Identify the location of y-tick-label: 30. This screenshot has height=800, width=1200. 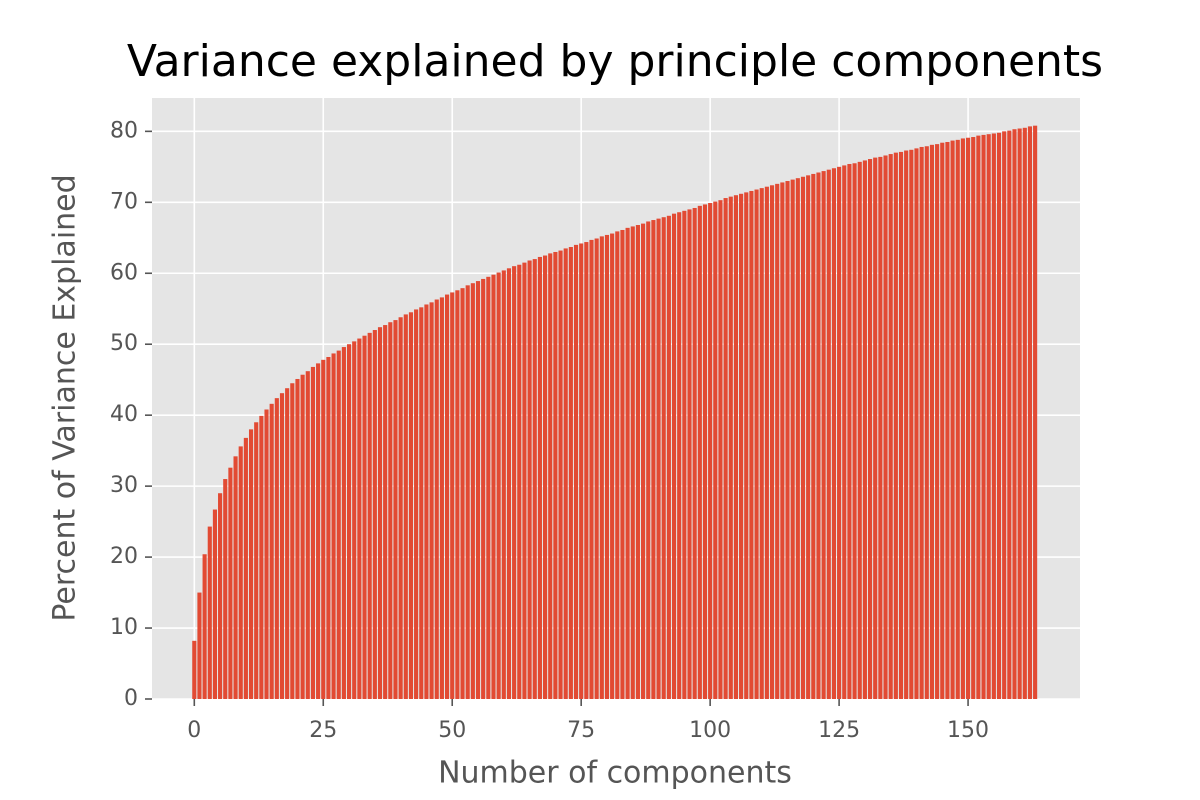
(124, 485).